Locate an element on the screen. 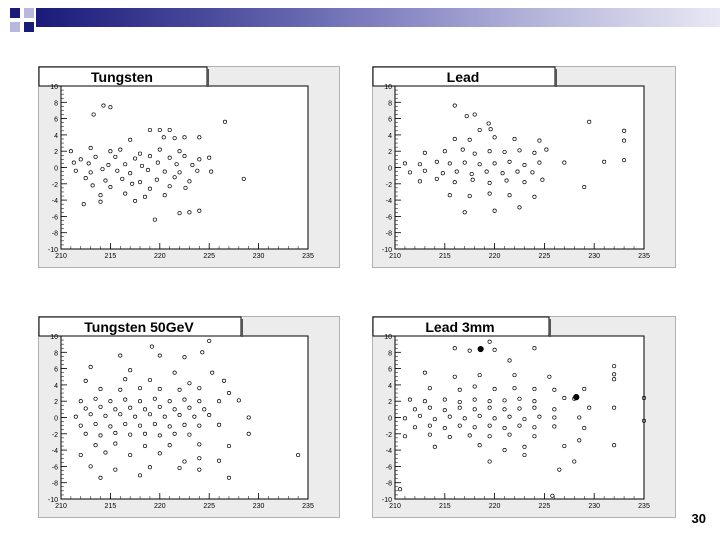 The width and height of the screenshot is (720, 540). data-point-filled is located at coordinates (576, 397).